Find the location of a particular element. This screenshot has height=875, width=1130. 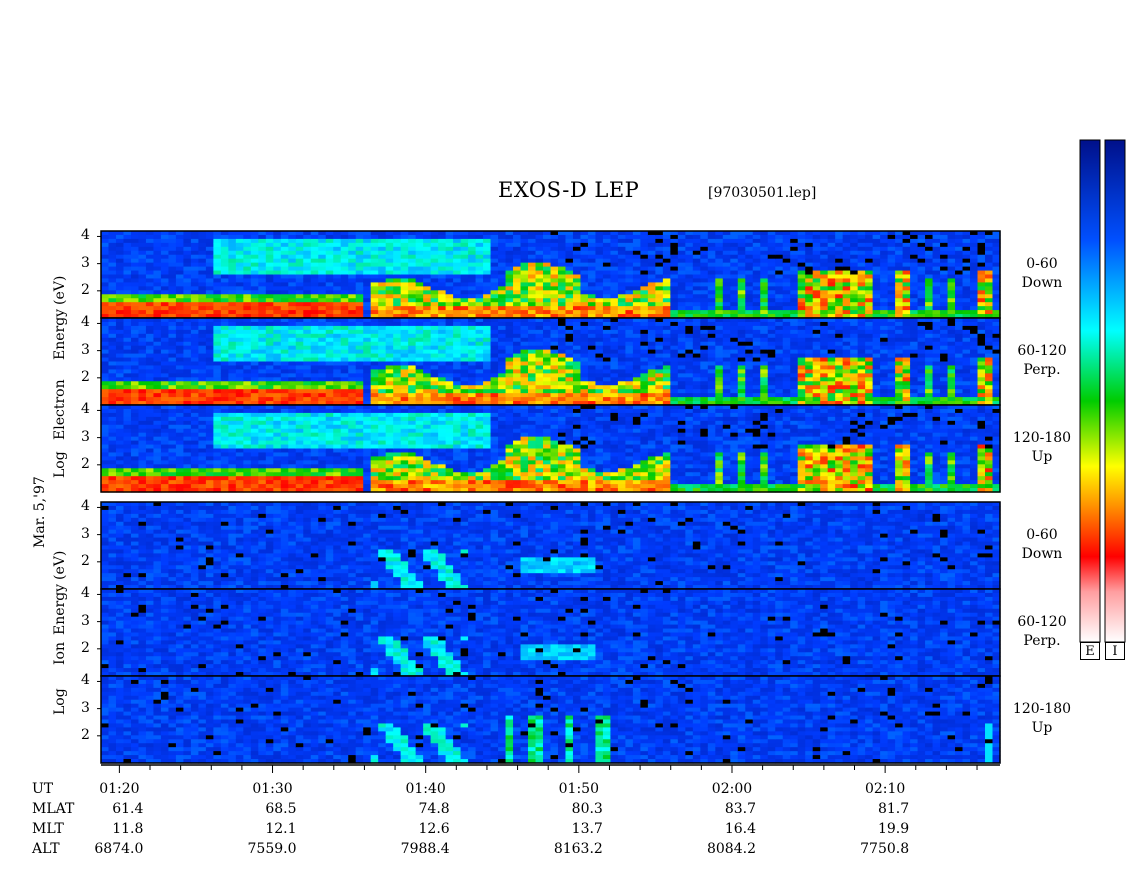

ephemeris-value: 61.4 is located at coordinates (103, 809).